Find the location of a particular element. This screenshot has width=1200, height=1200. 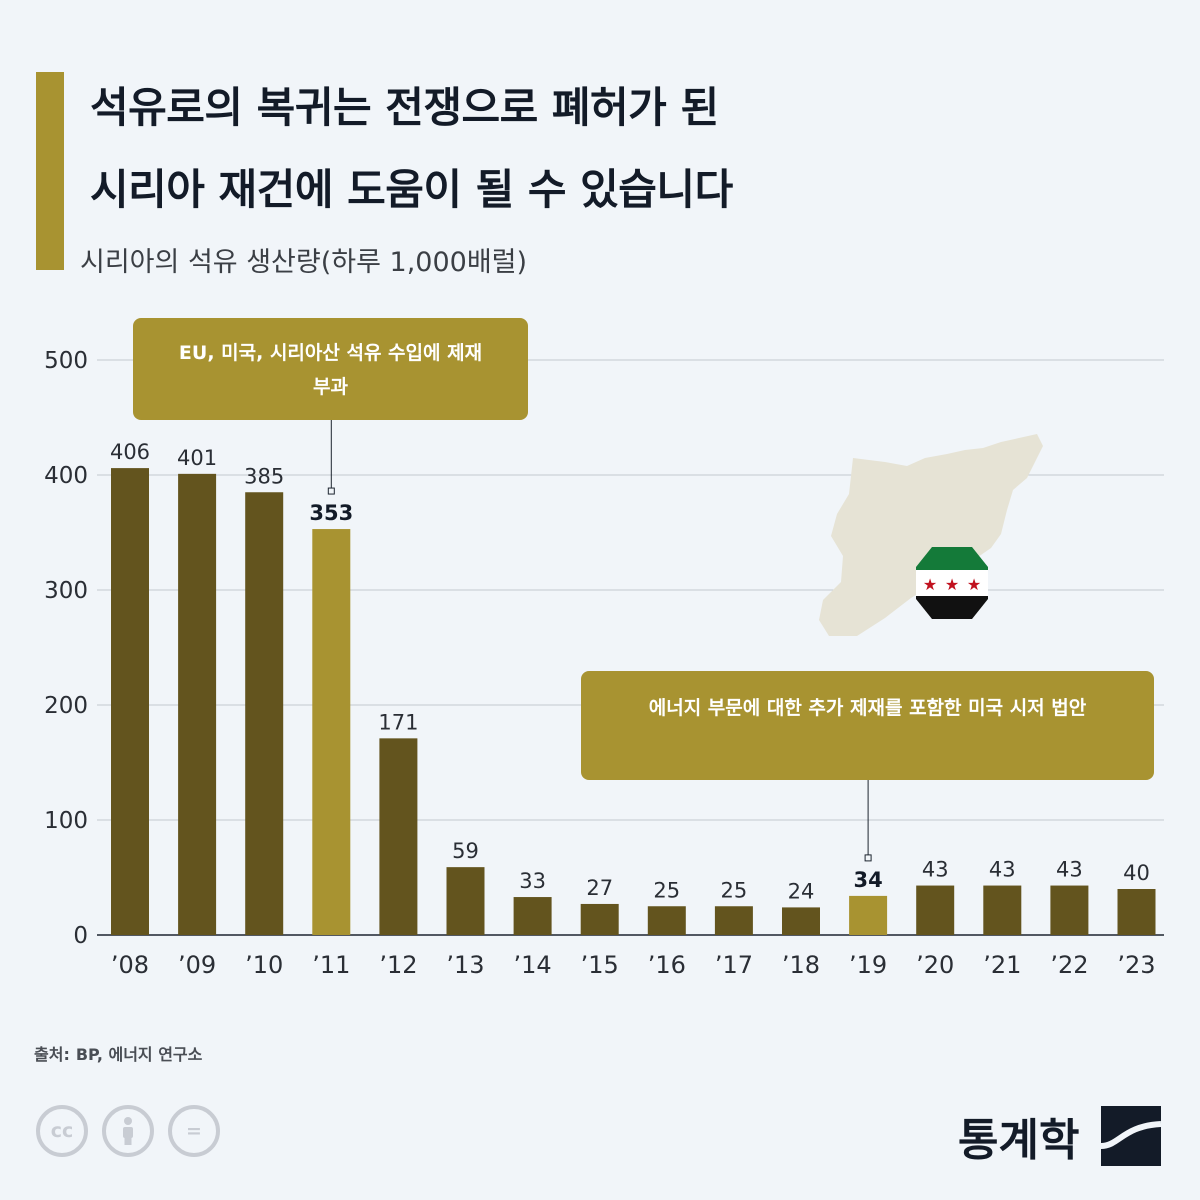

y-tick-label: 400 is located at coordinates (66, 476).